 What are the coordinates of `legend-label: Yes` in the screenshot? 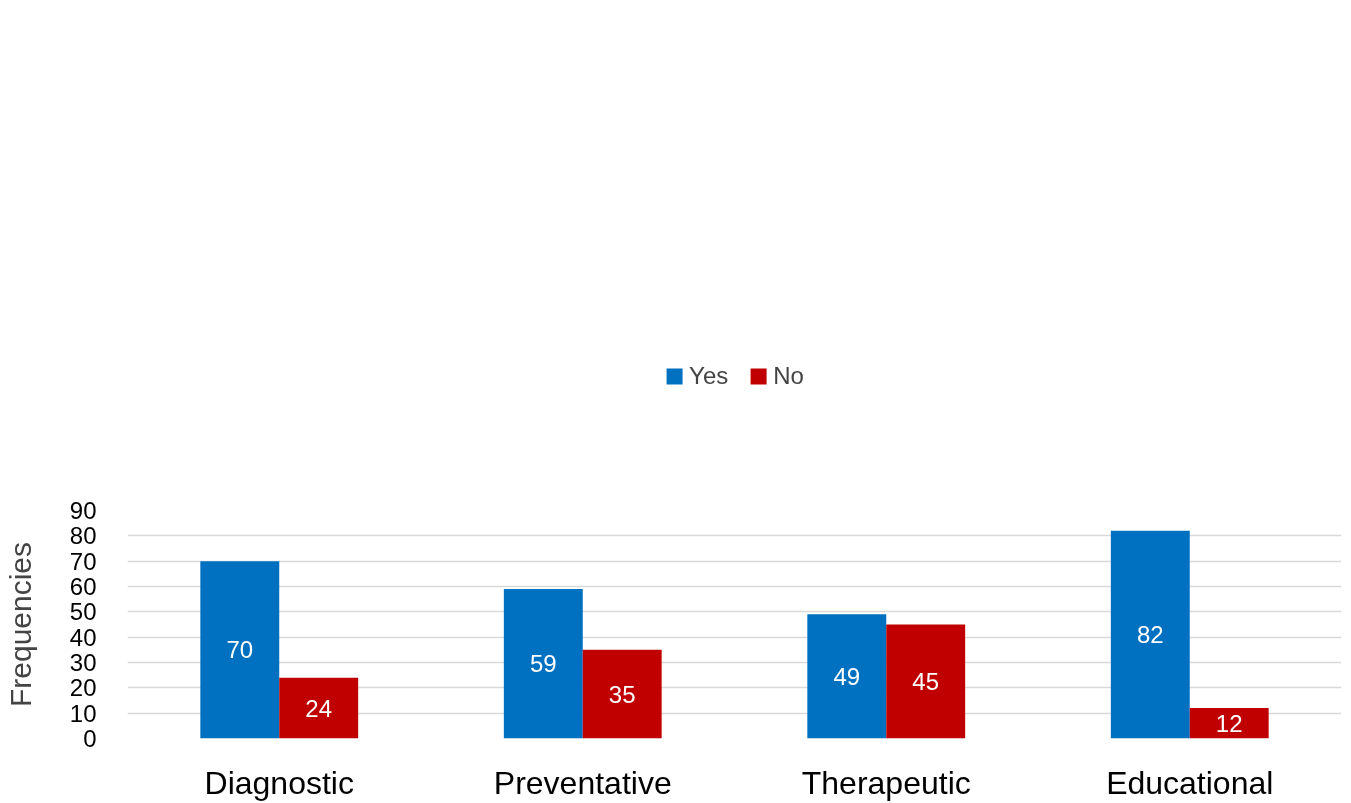 It's located at (709, 375).